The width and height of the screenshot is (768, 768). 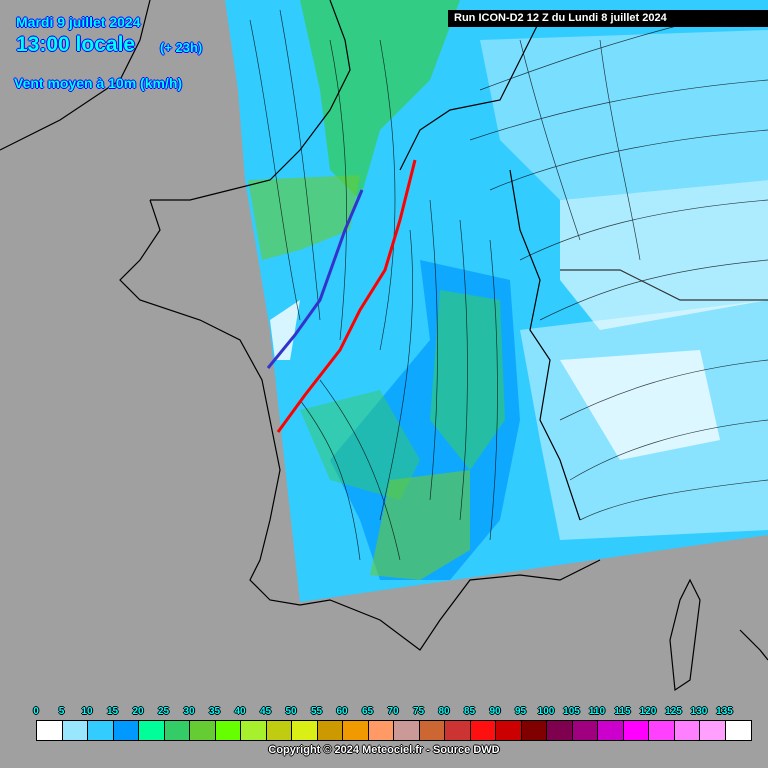 What do you see at coordinates (214, 711) in the screenshot?
I see `legend-tick: 35` at bounding box center [214, 711].